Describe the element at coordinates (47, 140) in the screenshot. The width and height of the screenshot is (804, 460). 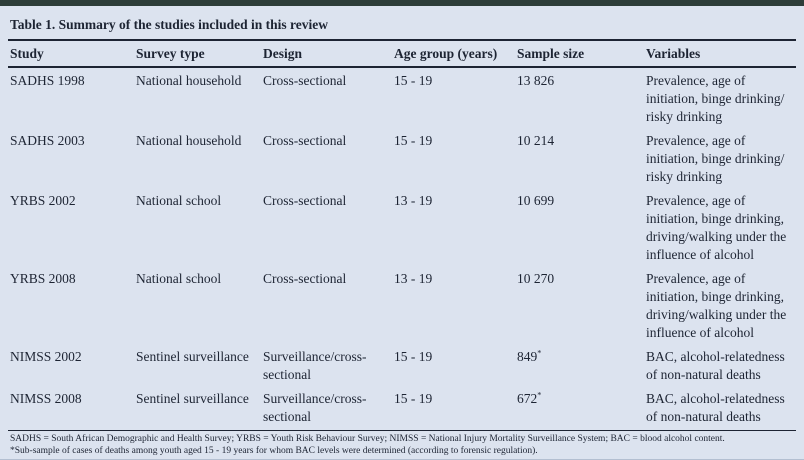
I see `cell-study: SADHS 2003` at that location.